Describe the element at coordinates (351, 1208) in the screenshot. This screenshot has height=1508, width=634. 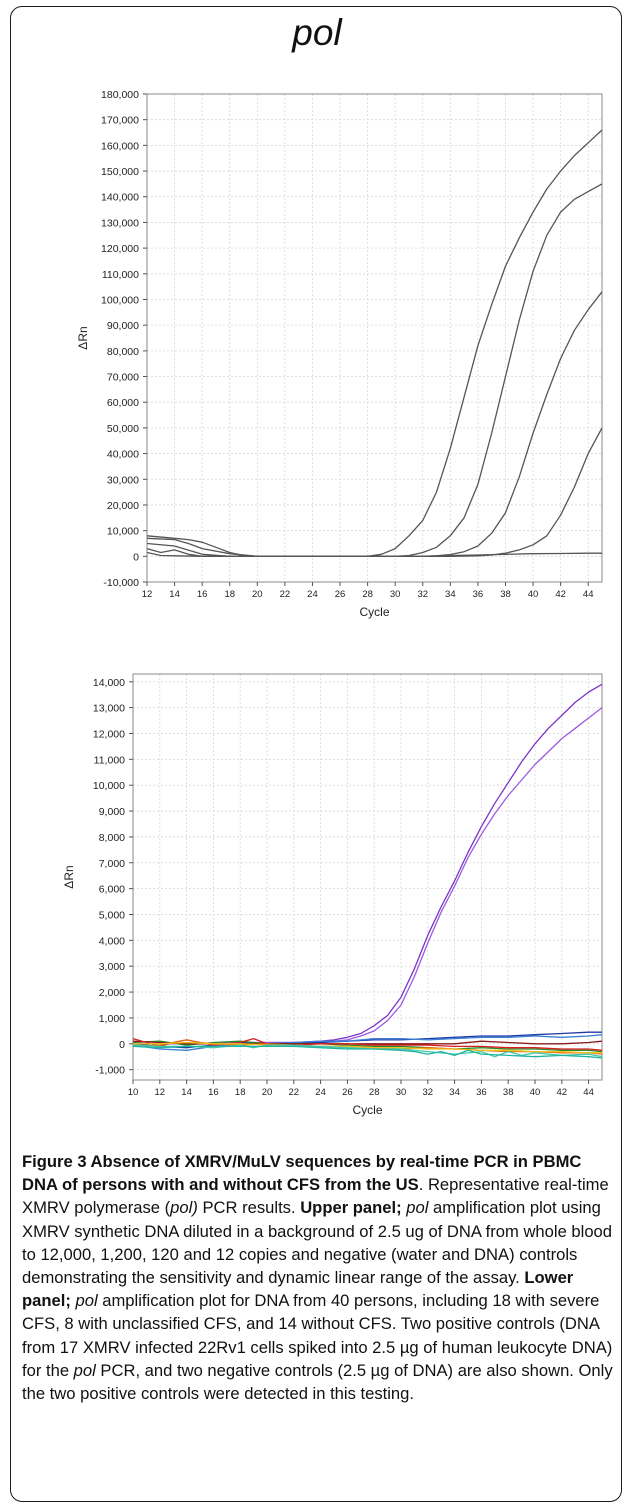
I see `caption-upper-label: Upper panel;` at that location.